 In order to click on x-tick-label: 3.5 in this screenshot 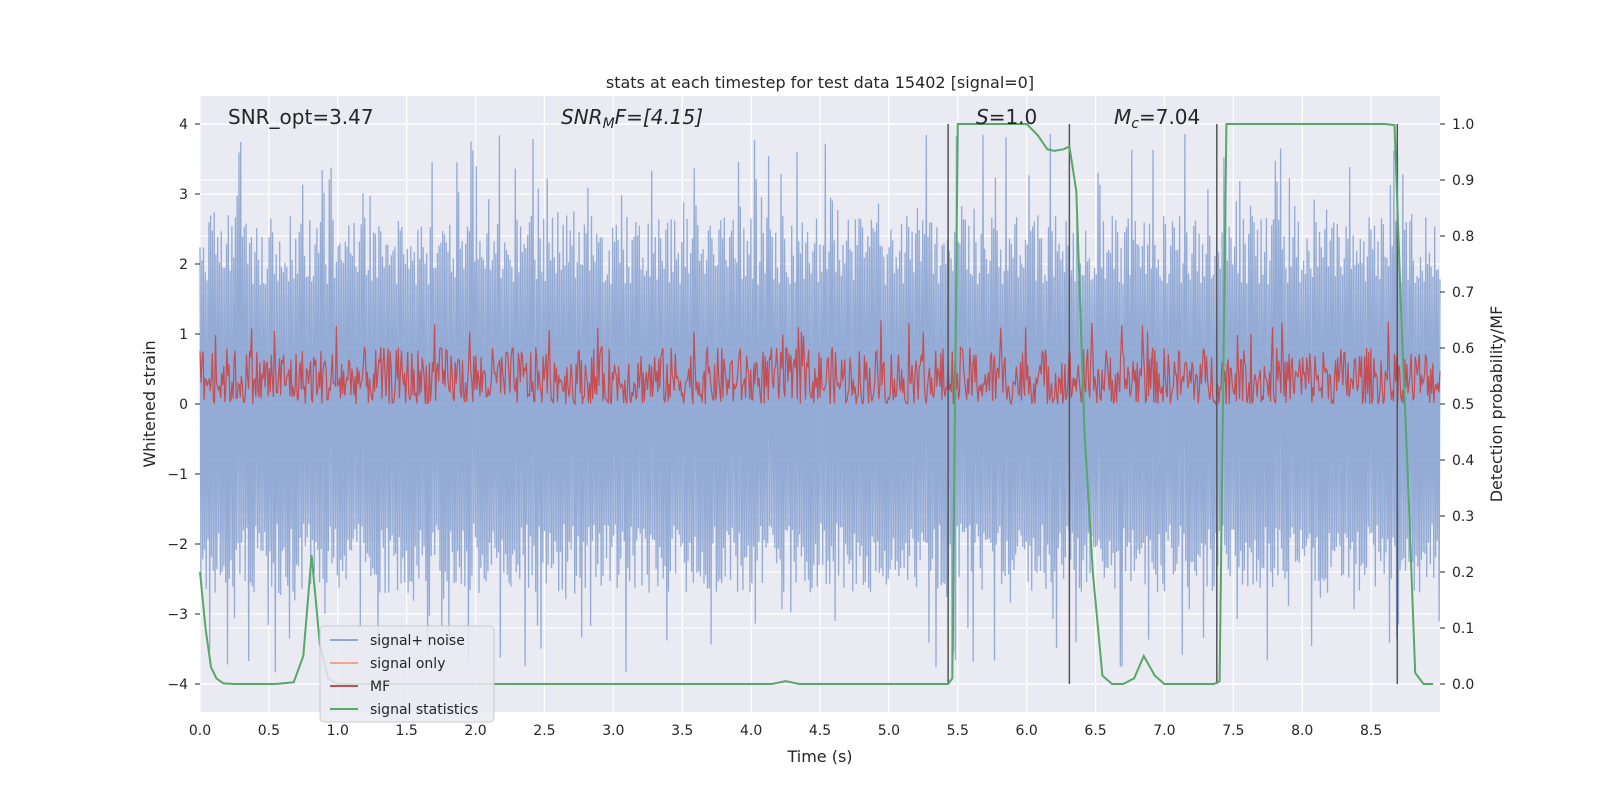, I will do `click(682, 731)`.